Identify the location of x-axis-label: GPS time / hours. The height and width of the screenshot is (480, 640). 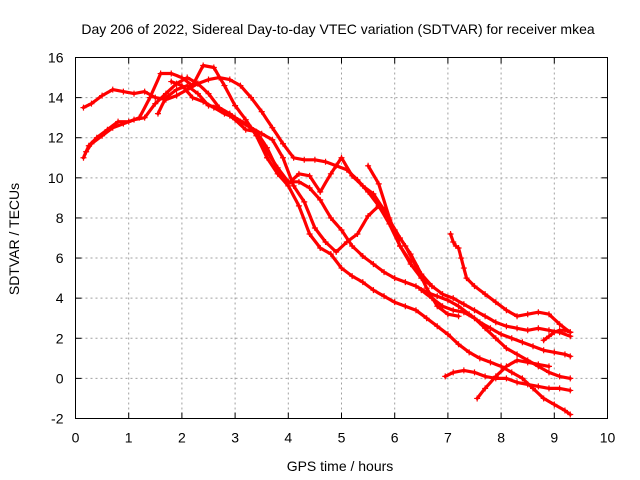
(340, 466).